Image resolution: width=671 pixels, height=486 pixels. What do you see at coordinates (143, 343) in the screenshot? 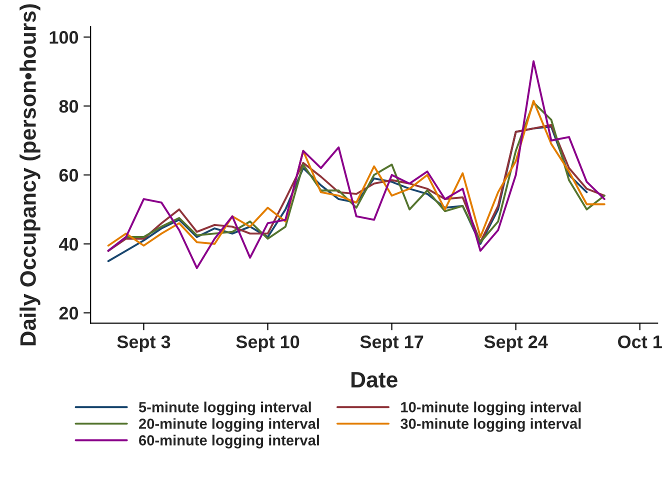
I see `x-tick-label: Sept 3` at bounding box center [143, 343].